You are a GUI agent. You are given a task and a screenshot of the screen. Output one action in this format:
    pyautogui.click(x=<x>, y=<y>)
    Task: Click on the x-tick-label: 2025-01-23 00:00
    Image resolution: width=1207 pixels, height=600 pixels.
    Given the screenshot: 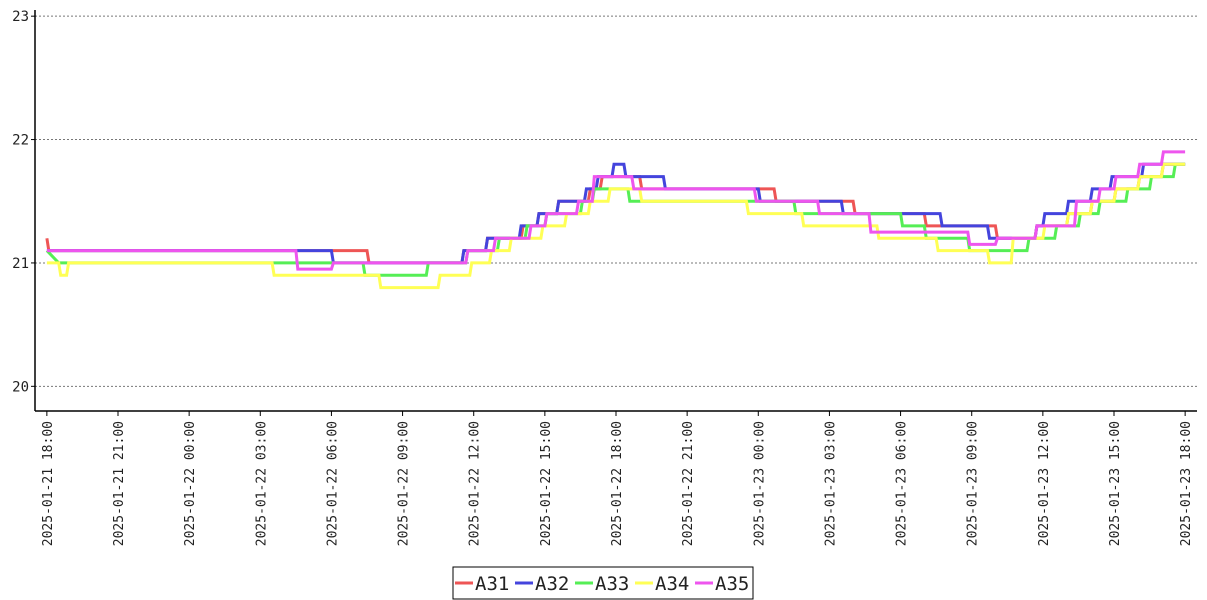 What is the action you would take?
    pyautogui.click(x=759, y=483)
    